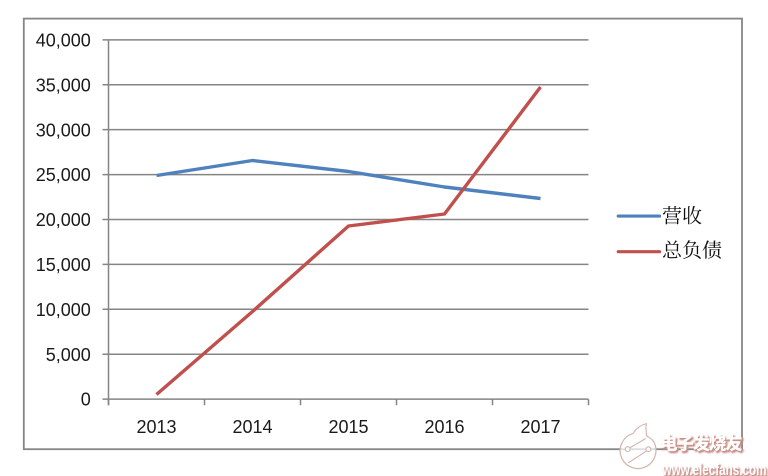  I want to click on svg-text: 0, so click(86, 400).